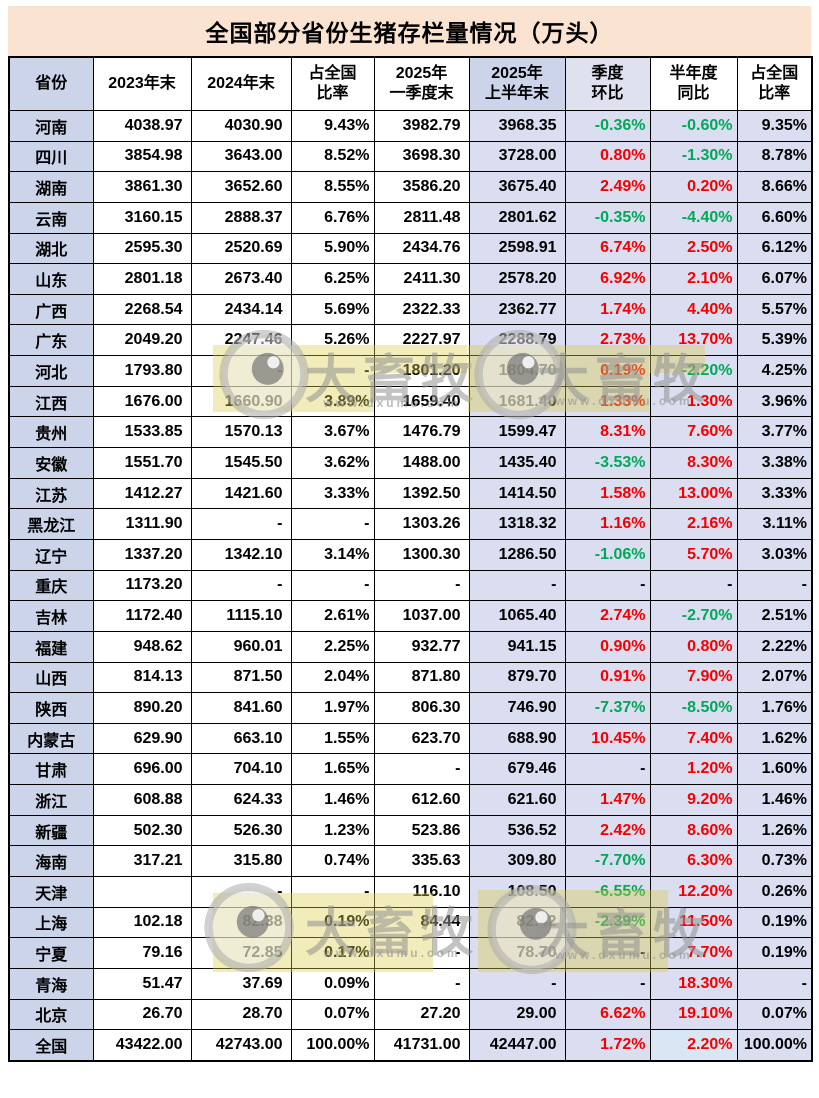 This screenshot has width=819, height=1098. What do you see at coordinates (421, 554) in the screenshot?
I see `value-cell: 1300.30` at bounding box center [421, 554].